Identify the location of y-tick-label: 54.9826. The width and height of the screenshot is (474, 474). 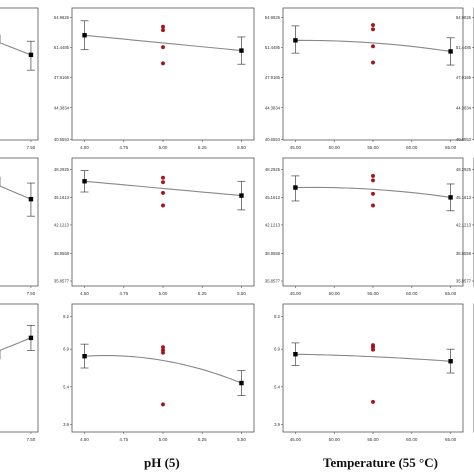
(464, 17).